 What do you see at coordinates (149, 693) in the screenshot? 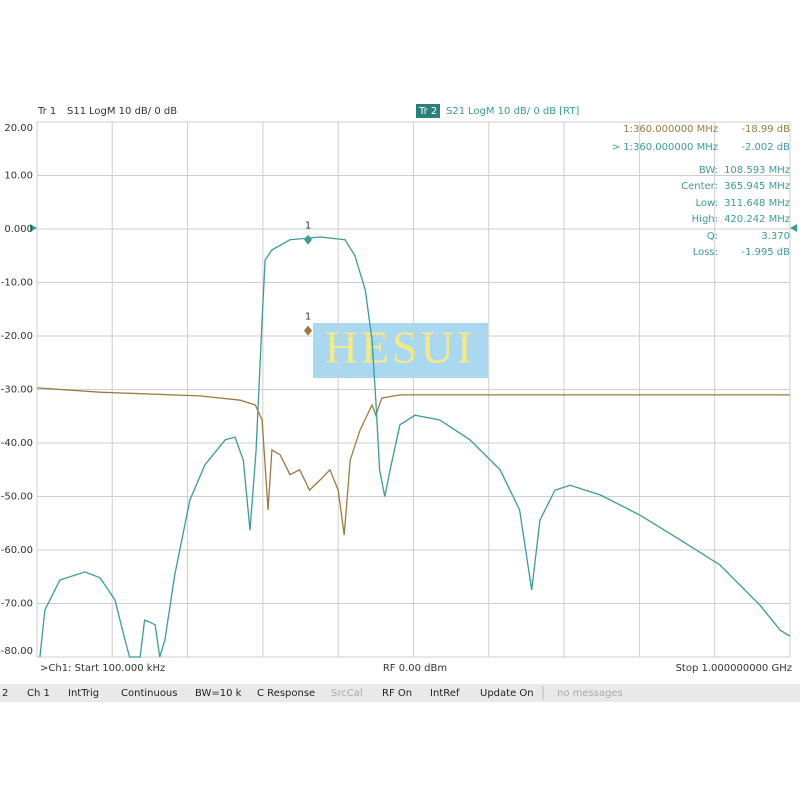
I see `status-item: Continuous` at bounding box center [149, 693].